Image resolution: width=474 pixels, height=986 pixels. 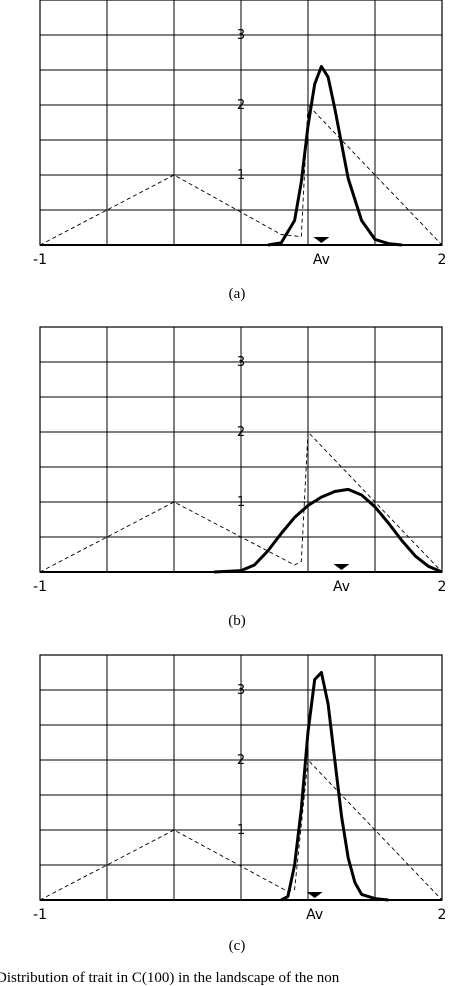 What do you see at coordinates (237, 294) in the screenshot?
I see `subfigure-label: (a)` at bounding box center [237, 294].